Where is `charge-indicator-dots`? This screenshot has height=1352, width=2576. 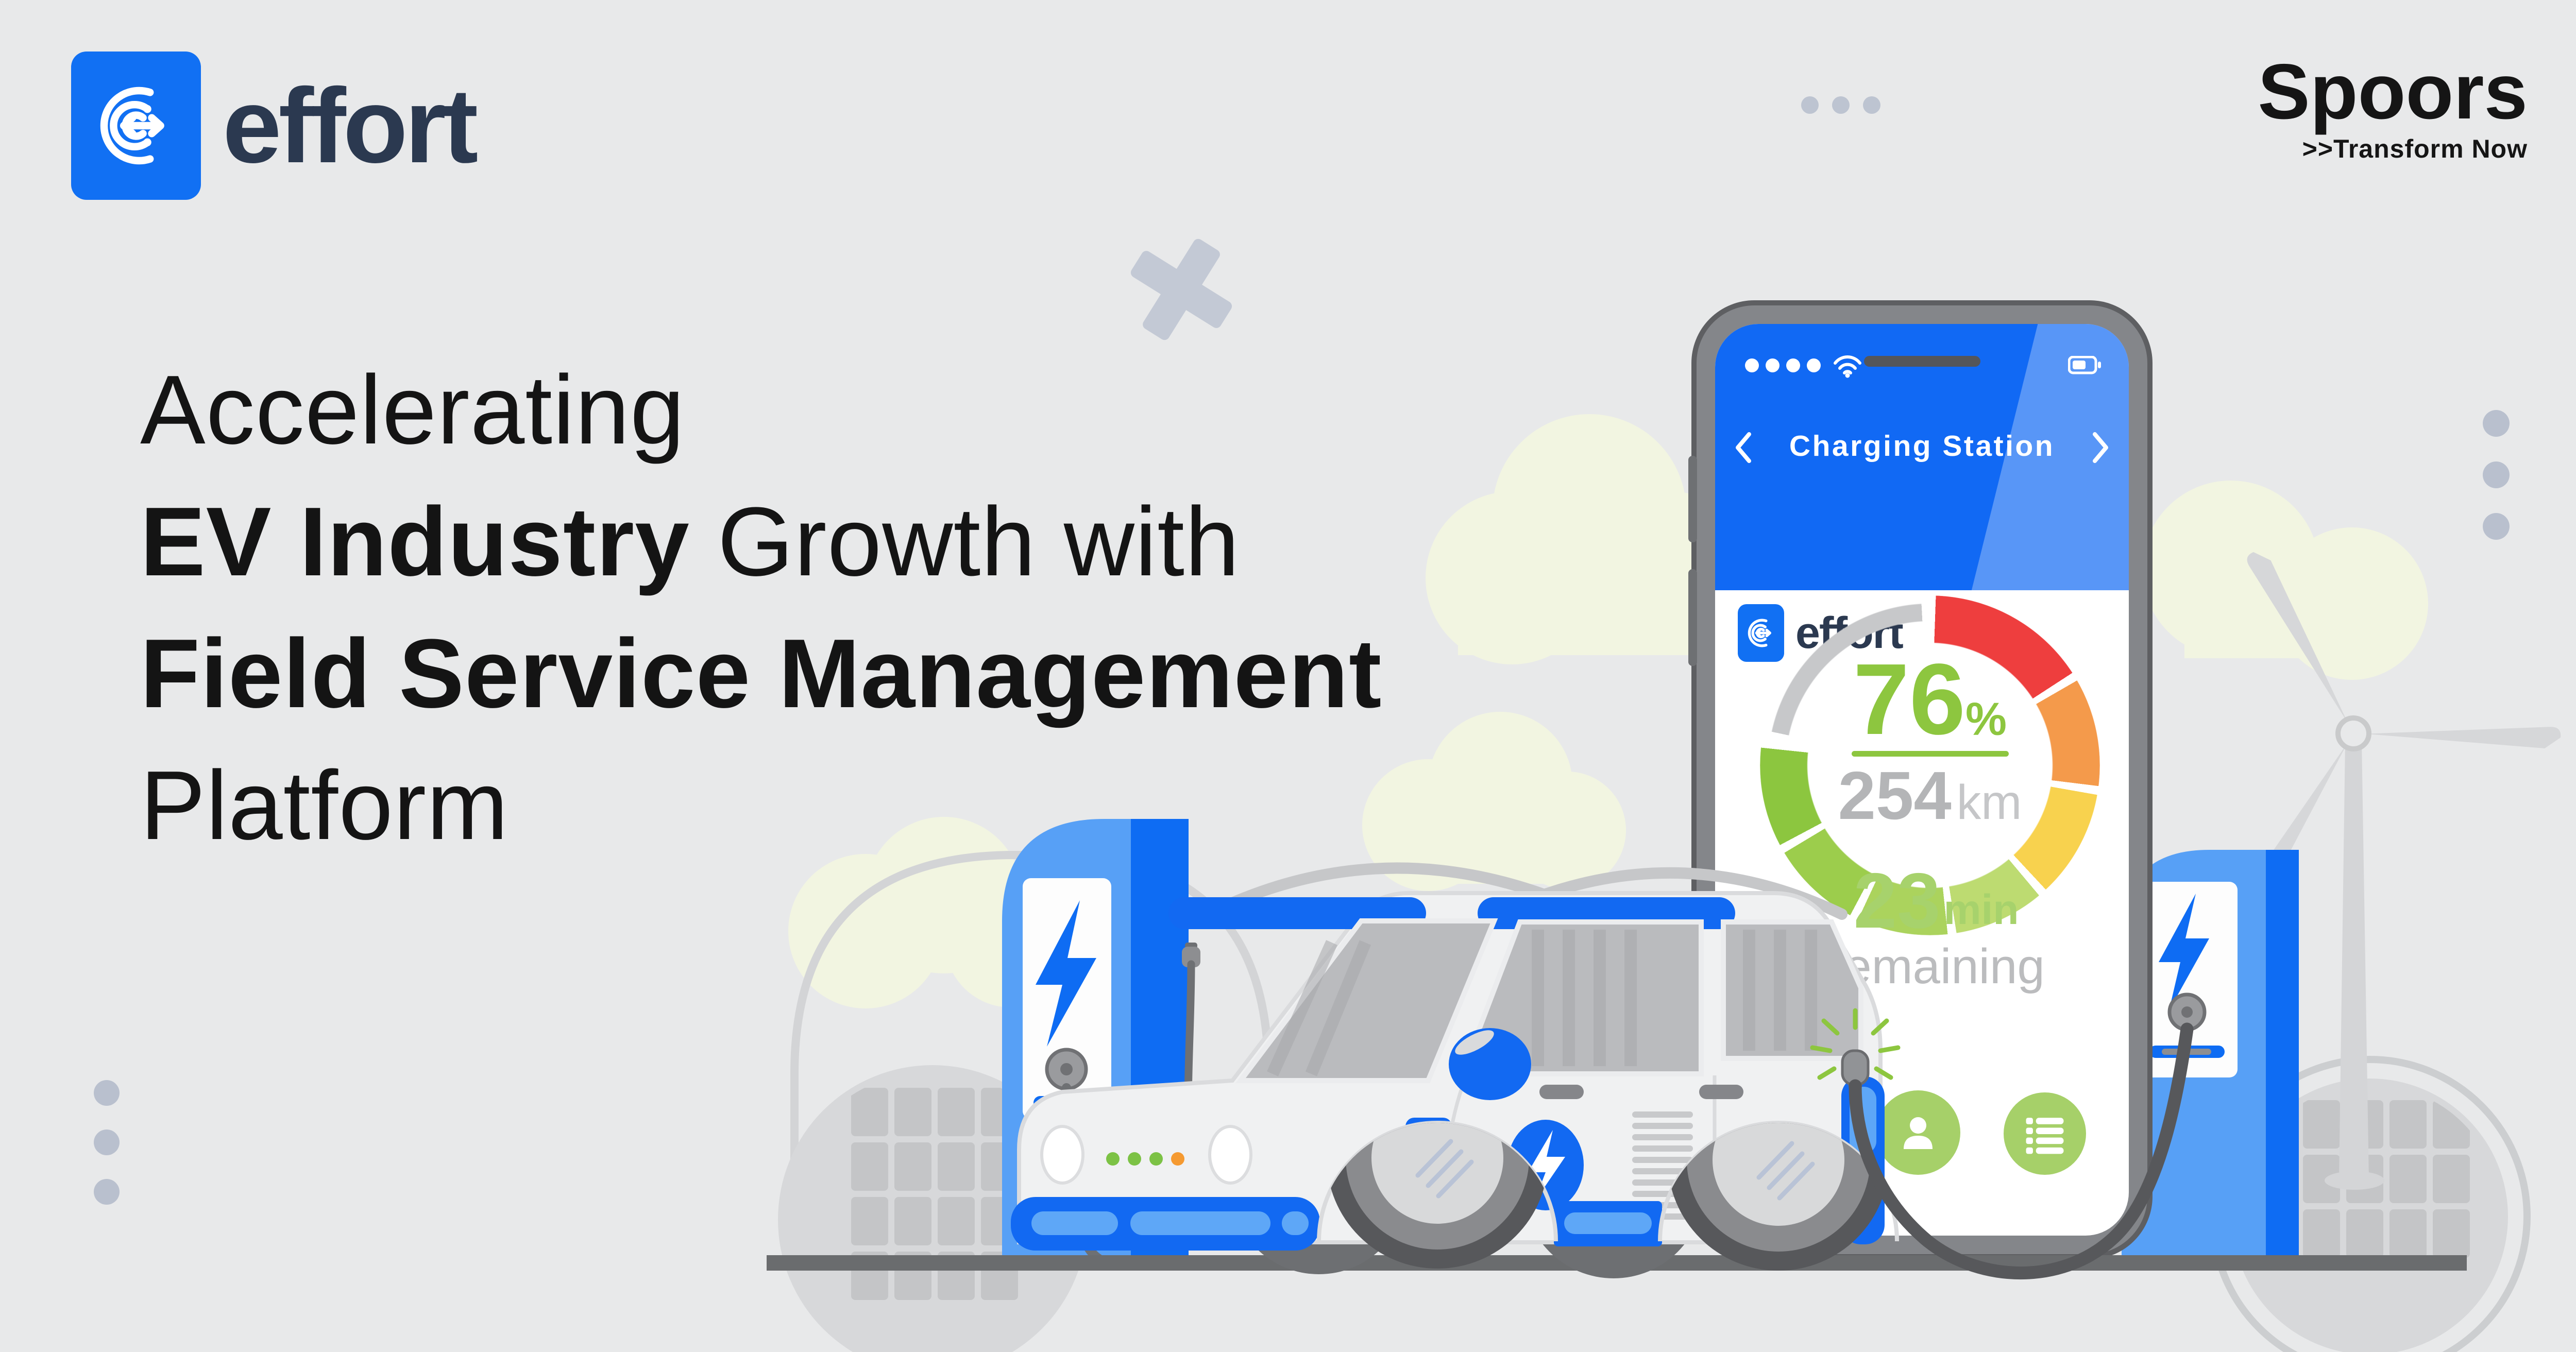
charge-indicator-dots is located at coordinates (1145, 1159).